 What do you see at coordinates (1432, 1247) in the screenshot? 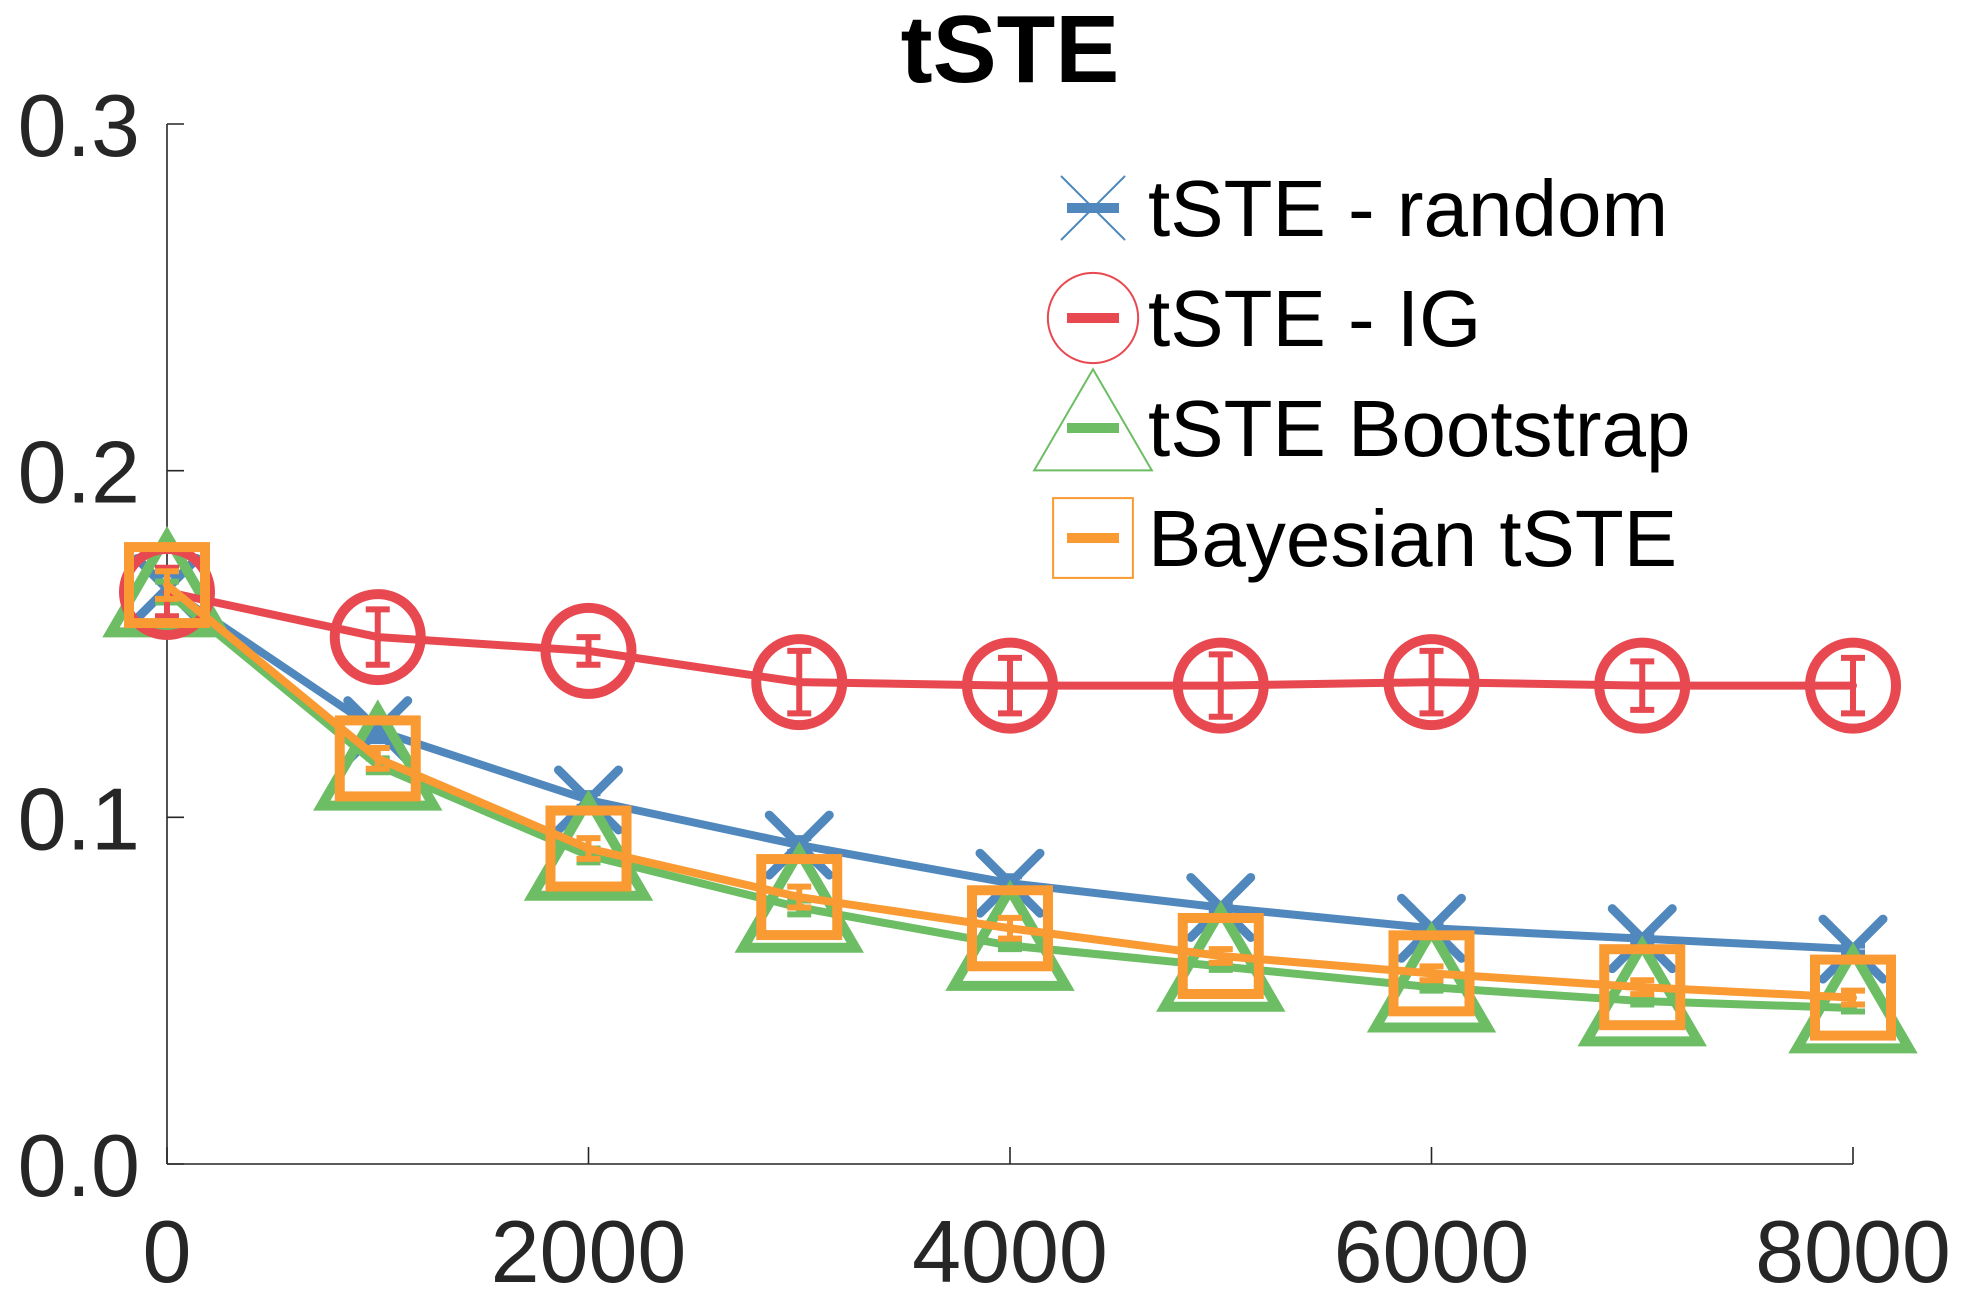
I see `x-tick-label: 6000` at bounding box center [1432, 1247].